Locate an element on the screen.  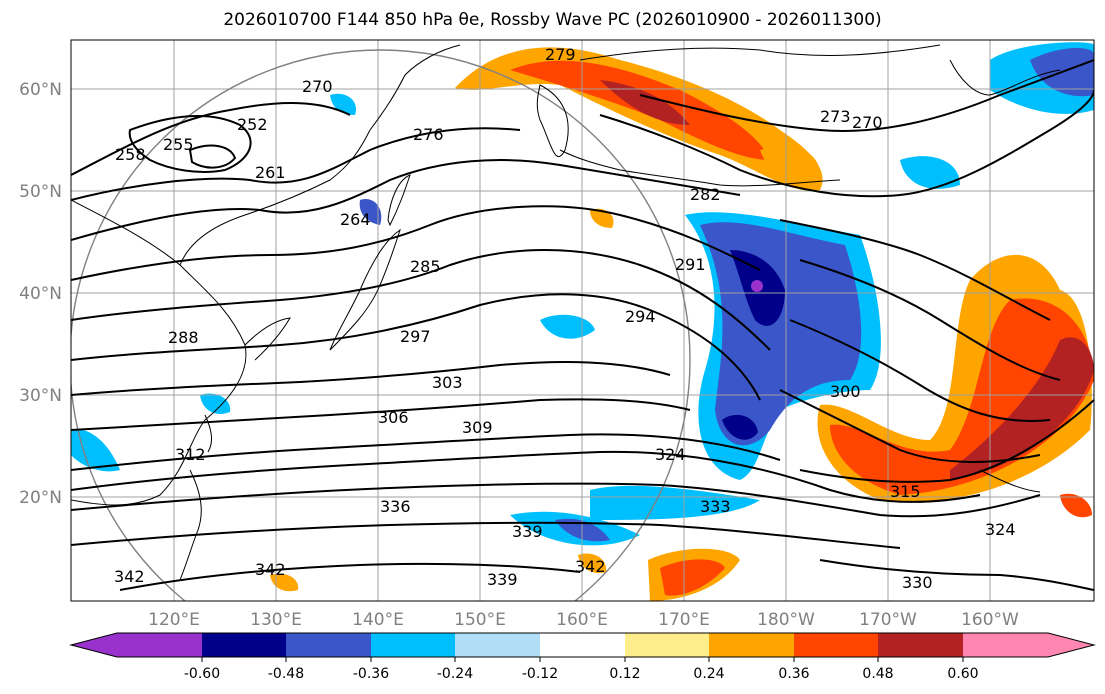
colorbar-label: 0.48 is located at coordinates (877, 674).